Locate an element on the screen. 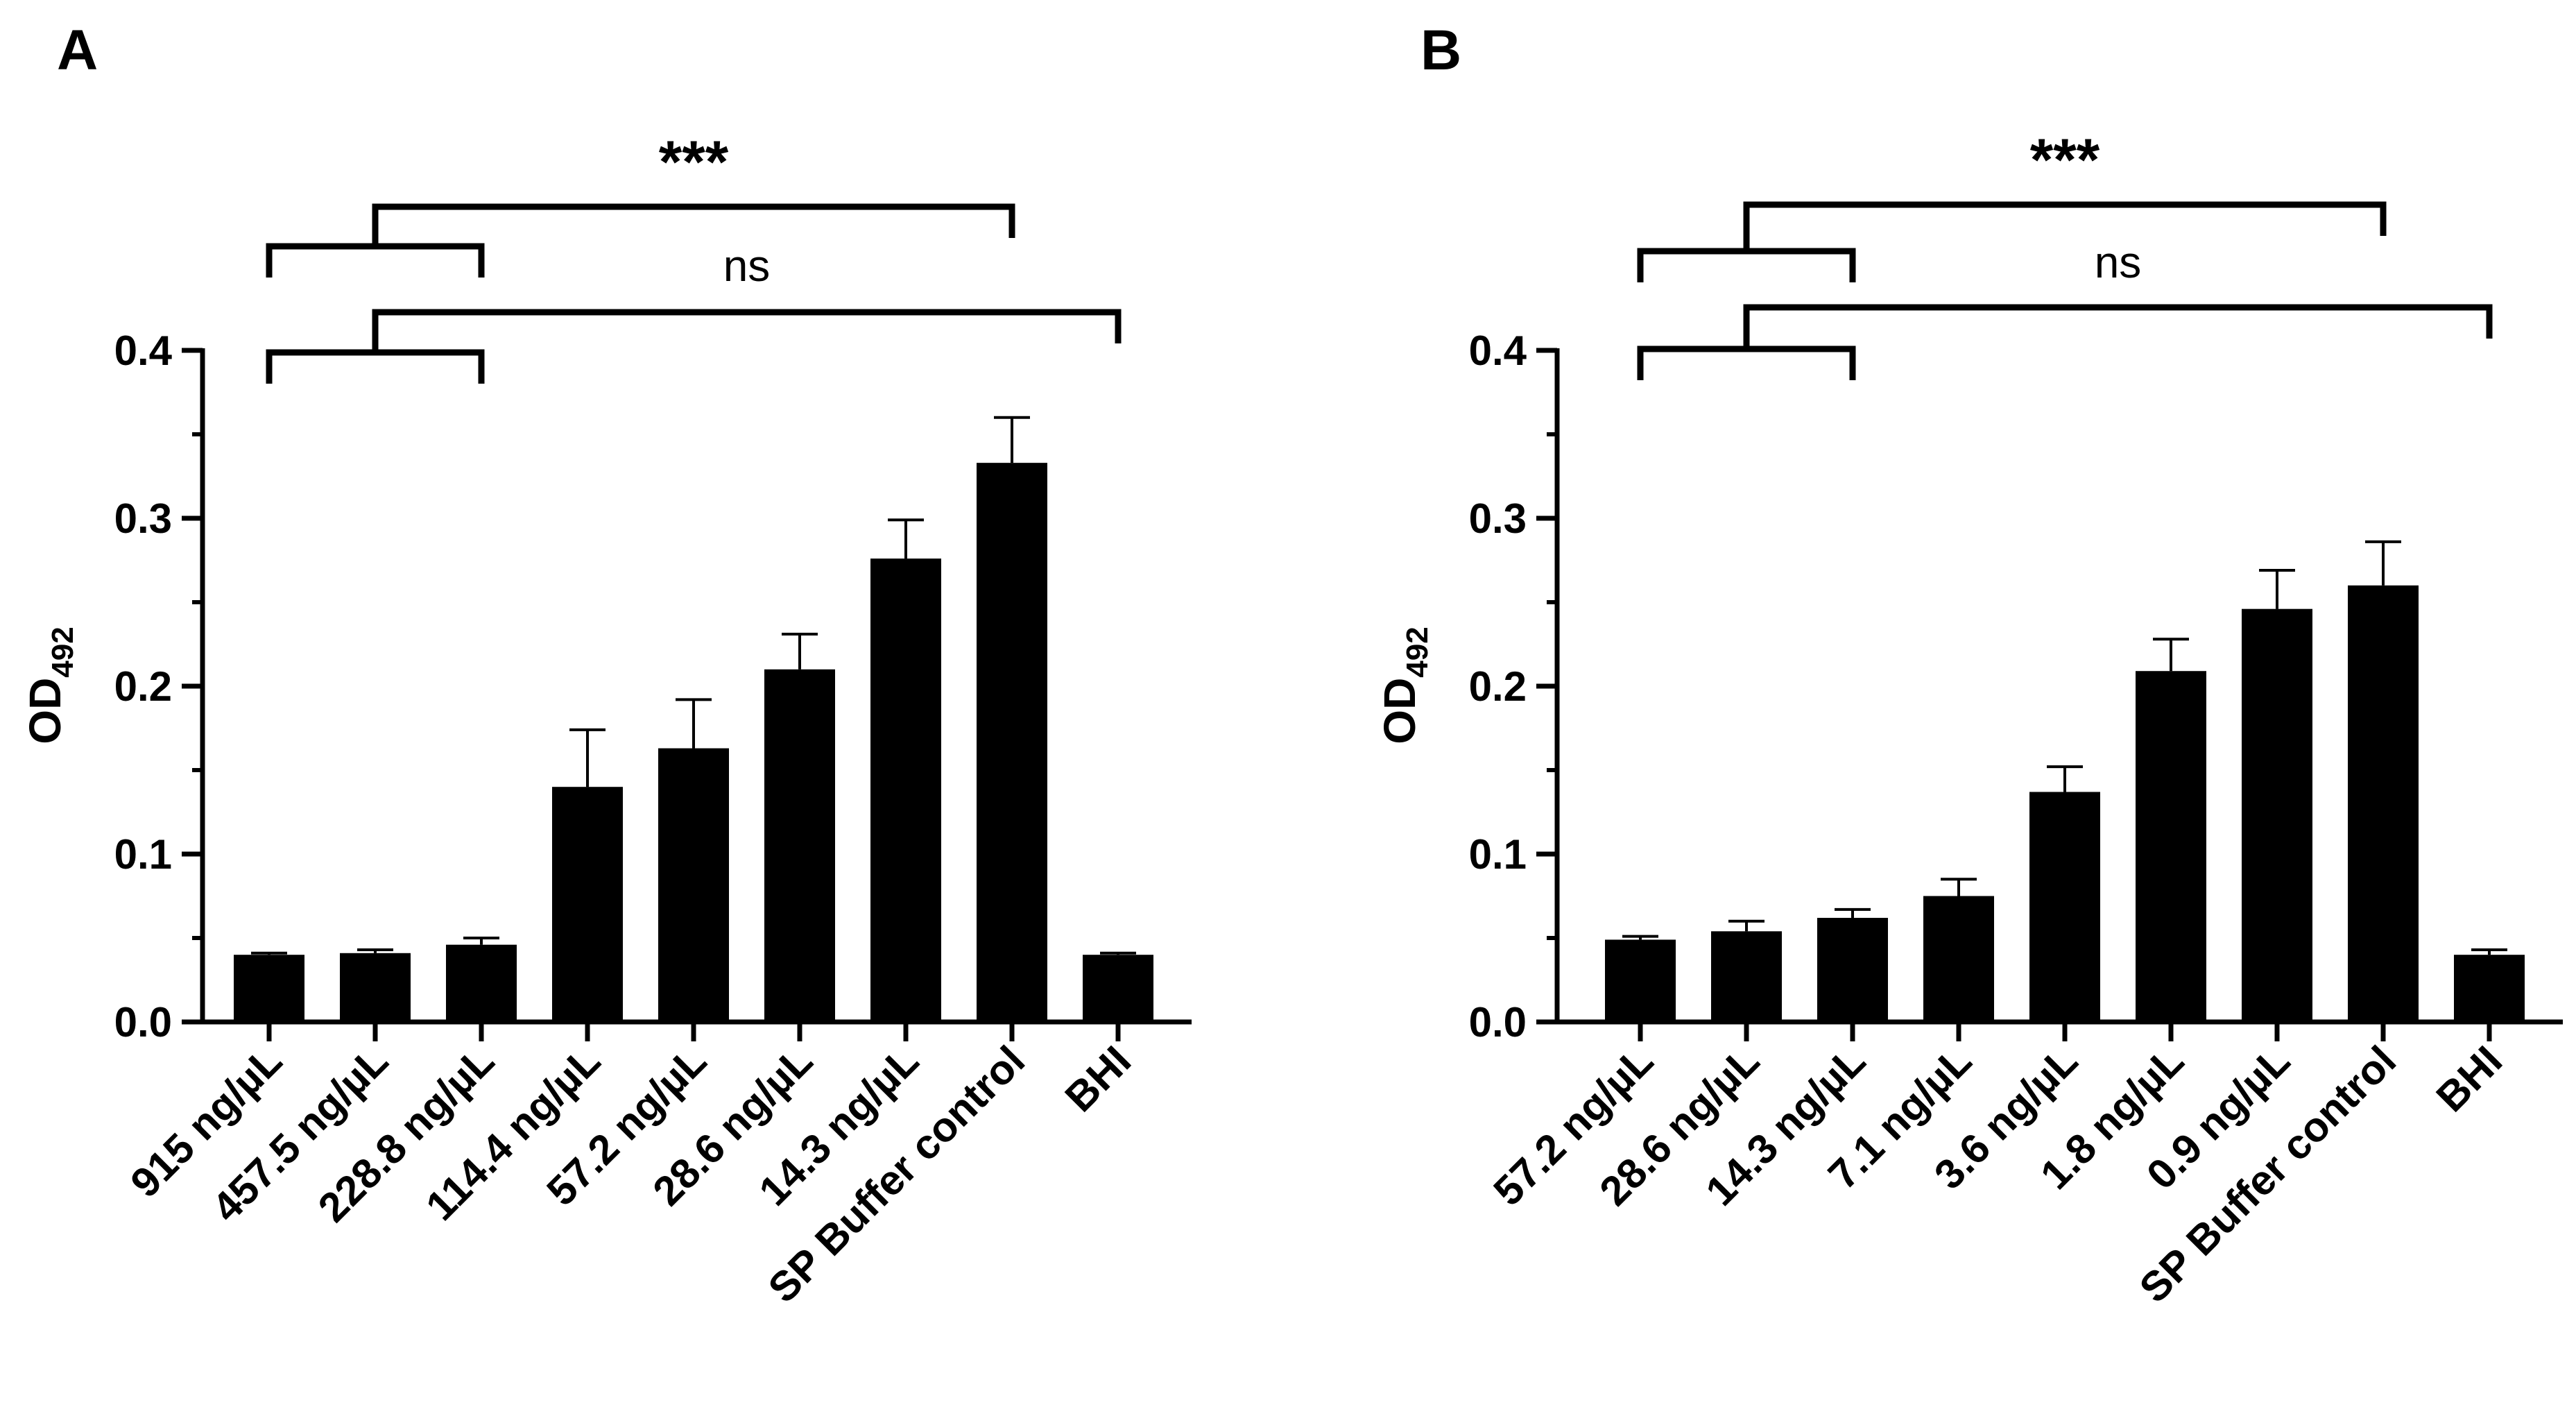 This screenshot has width=2576, height=1407. panel-letter: A is located at coordinates (77, 50).